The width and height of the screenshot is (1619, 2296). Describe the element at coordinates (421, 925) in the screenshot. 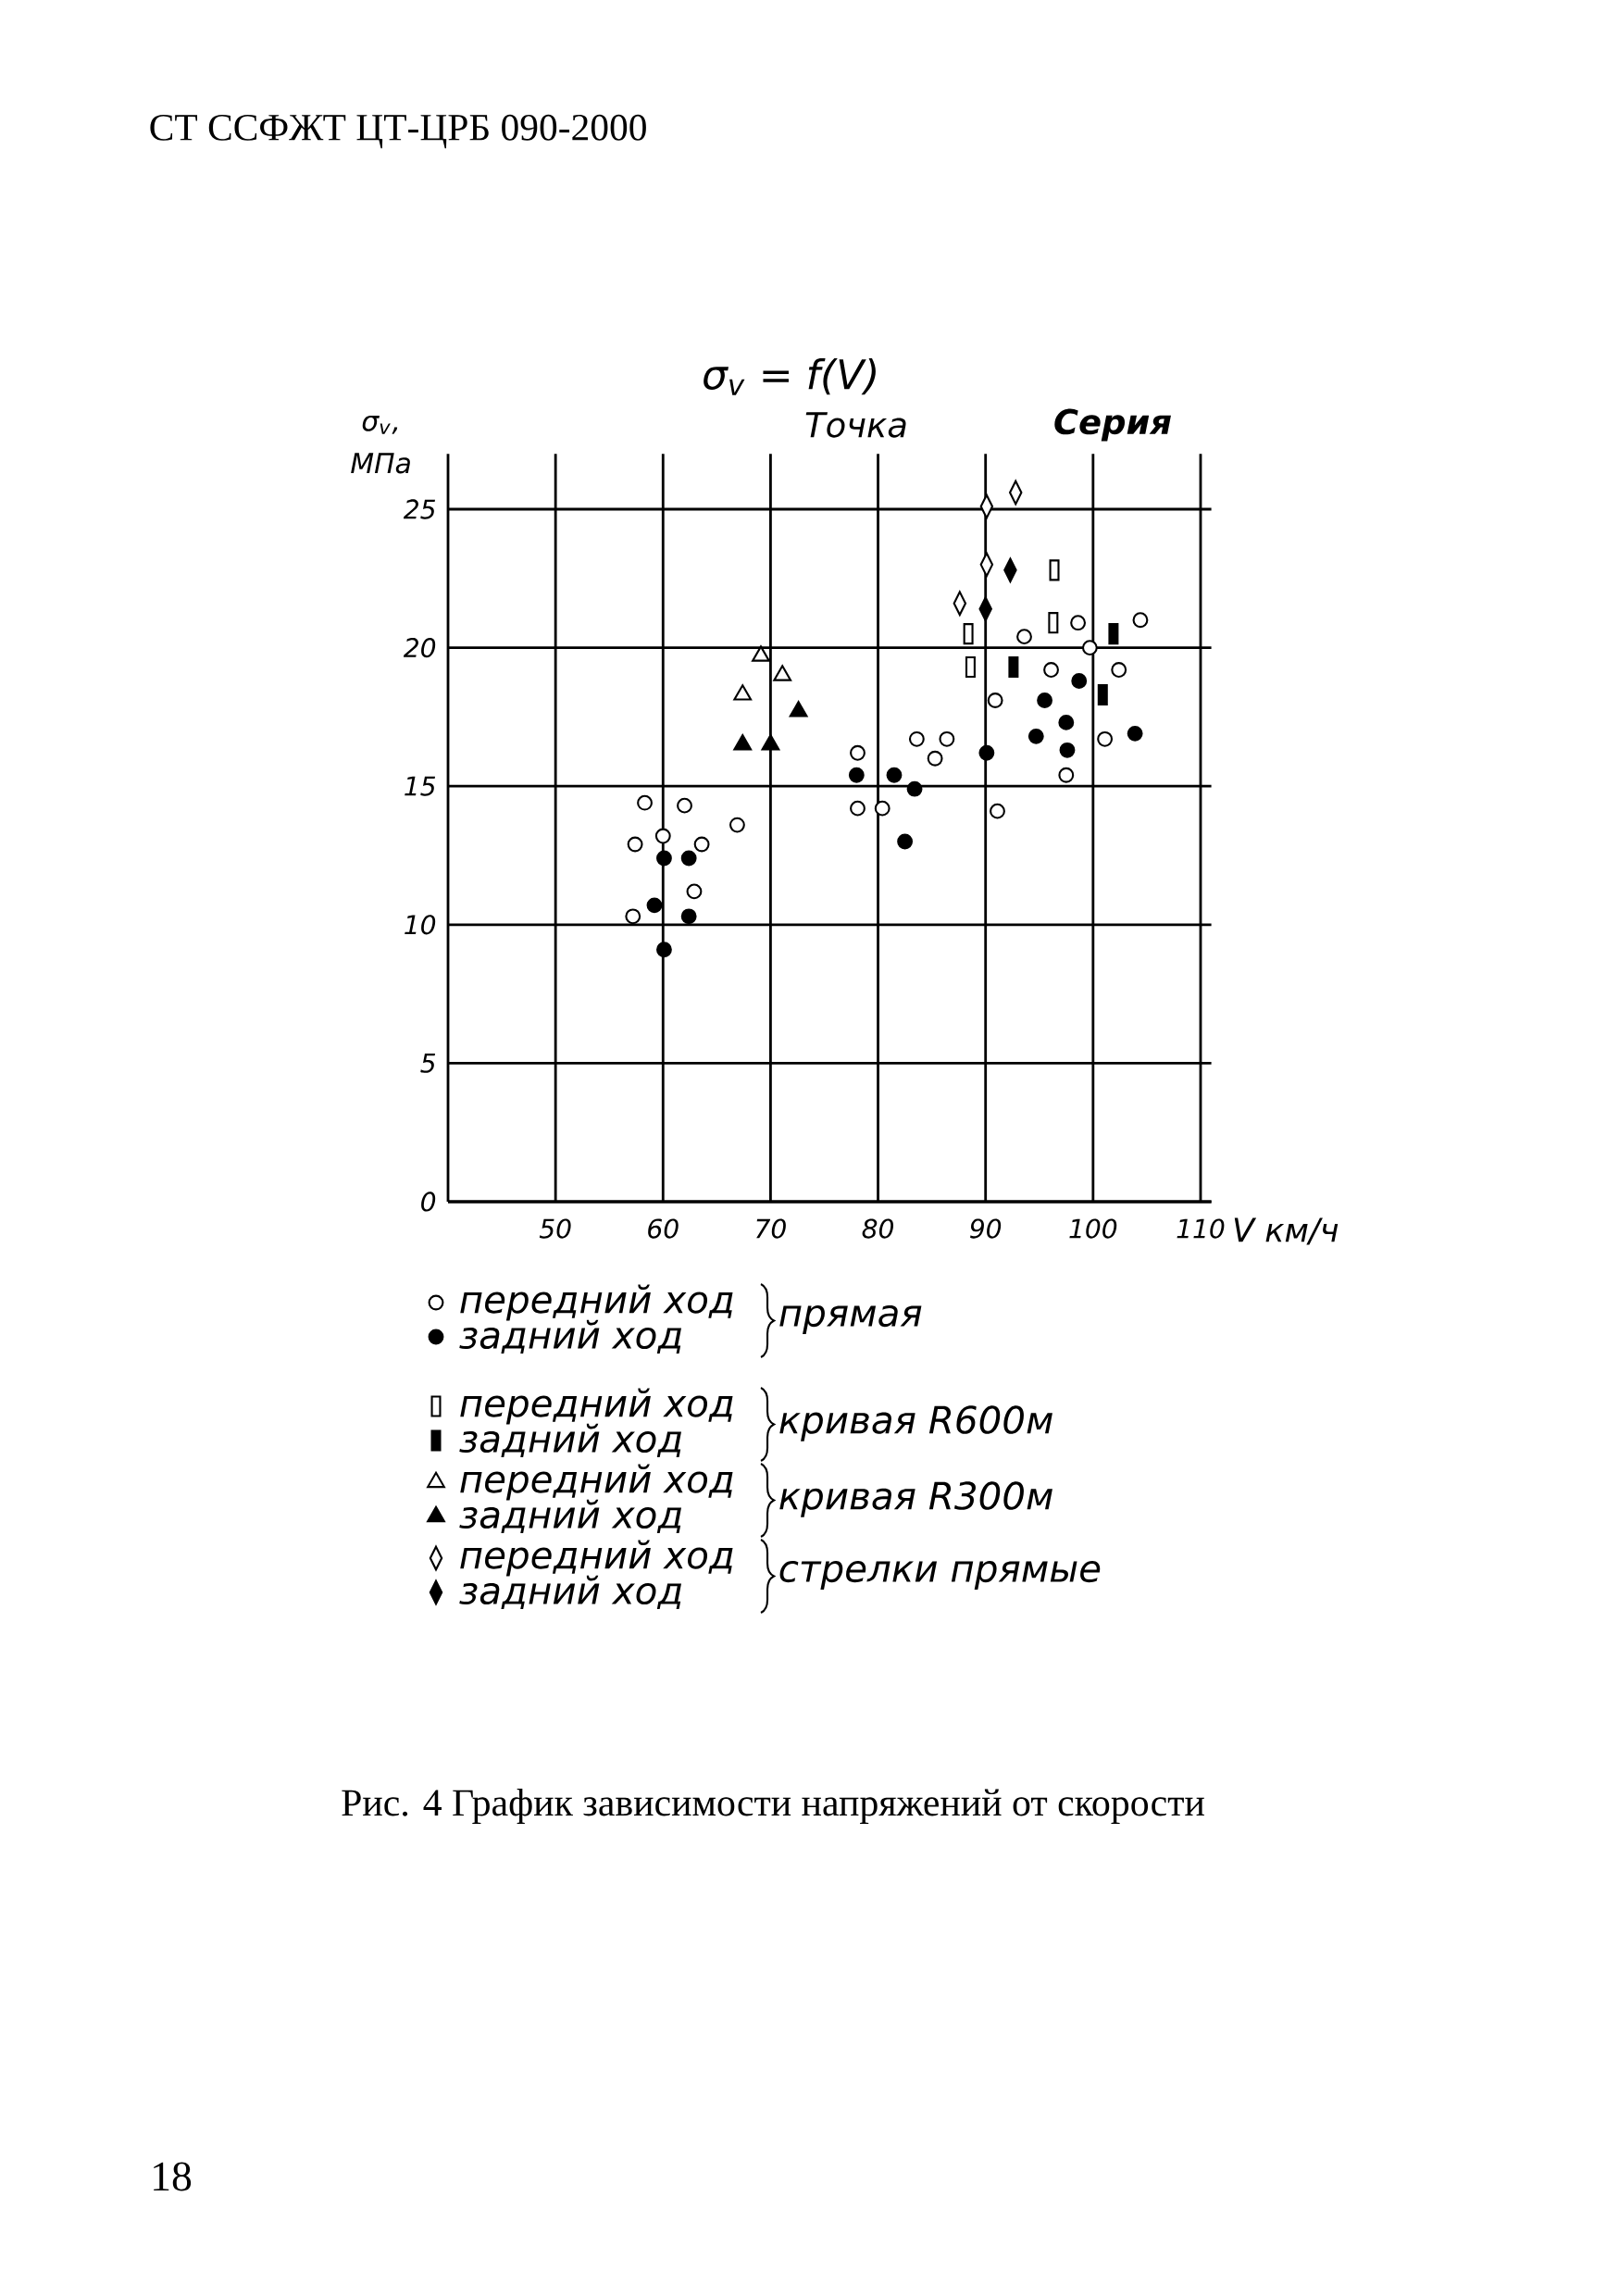

I see `y-tick-label: 10` at that location.